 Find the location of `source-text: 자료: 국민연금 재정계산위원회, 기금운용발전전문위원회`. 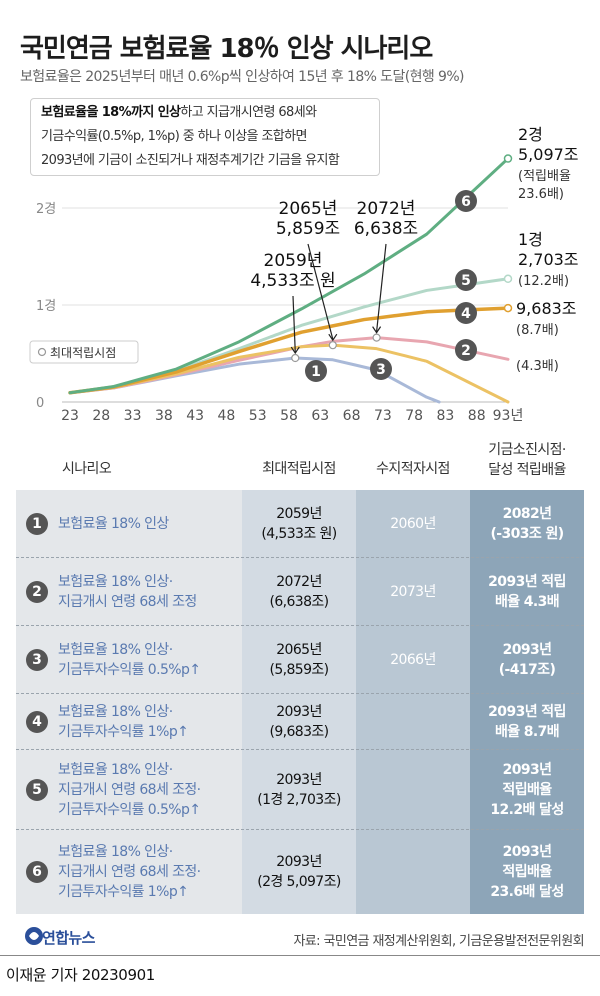

source-text: 자료: 국민연금 재정계산위원회, 기금운용발전전문위원회 is located at coordinates (438, 941).